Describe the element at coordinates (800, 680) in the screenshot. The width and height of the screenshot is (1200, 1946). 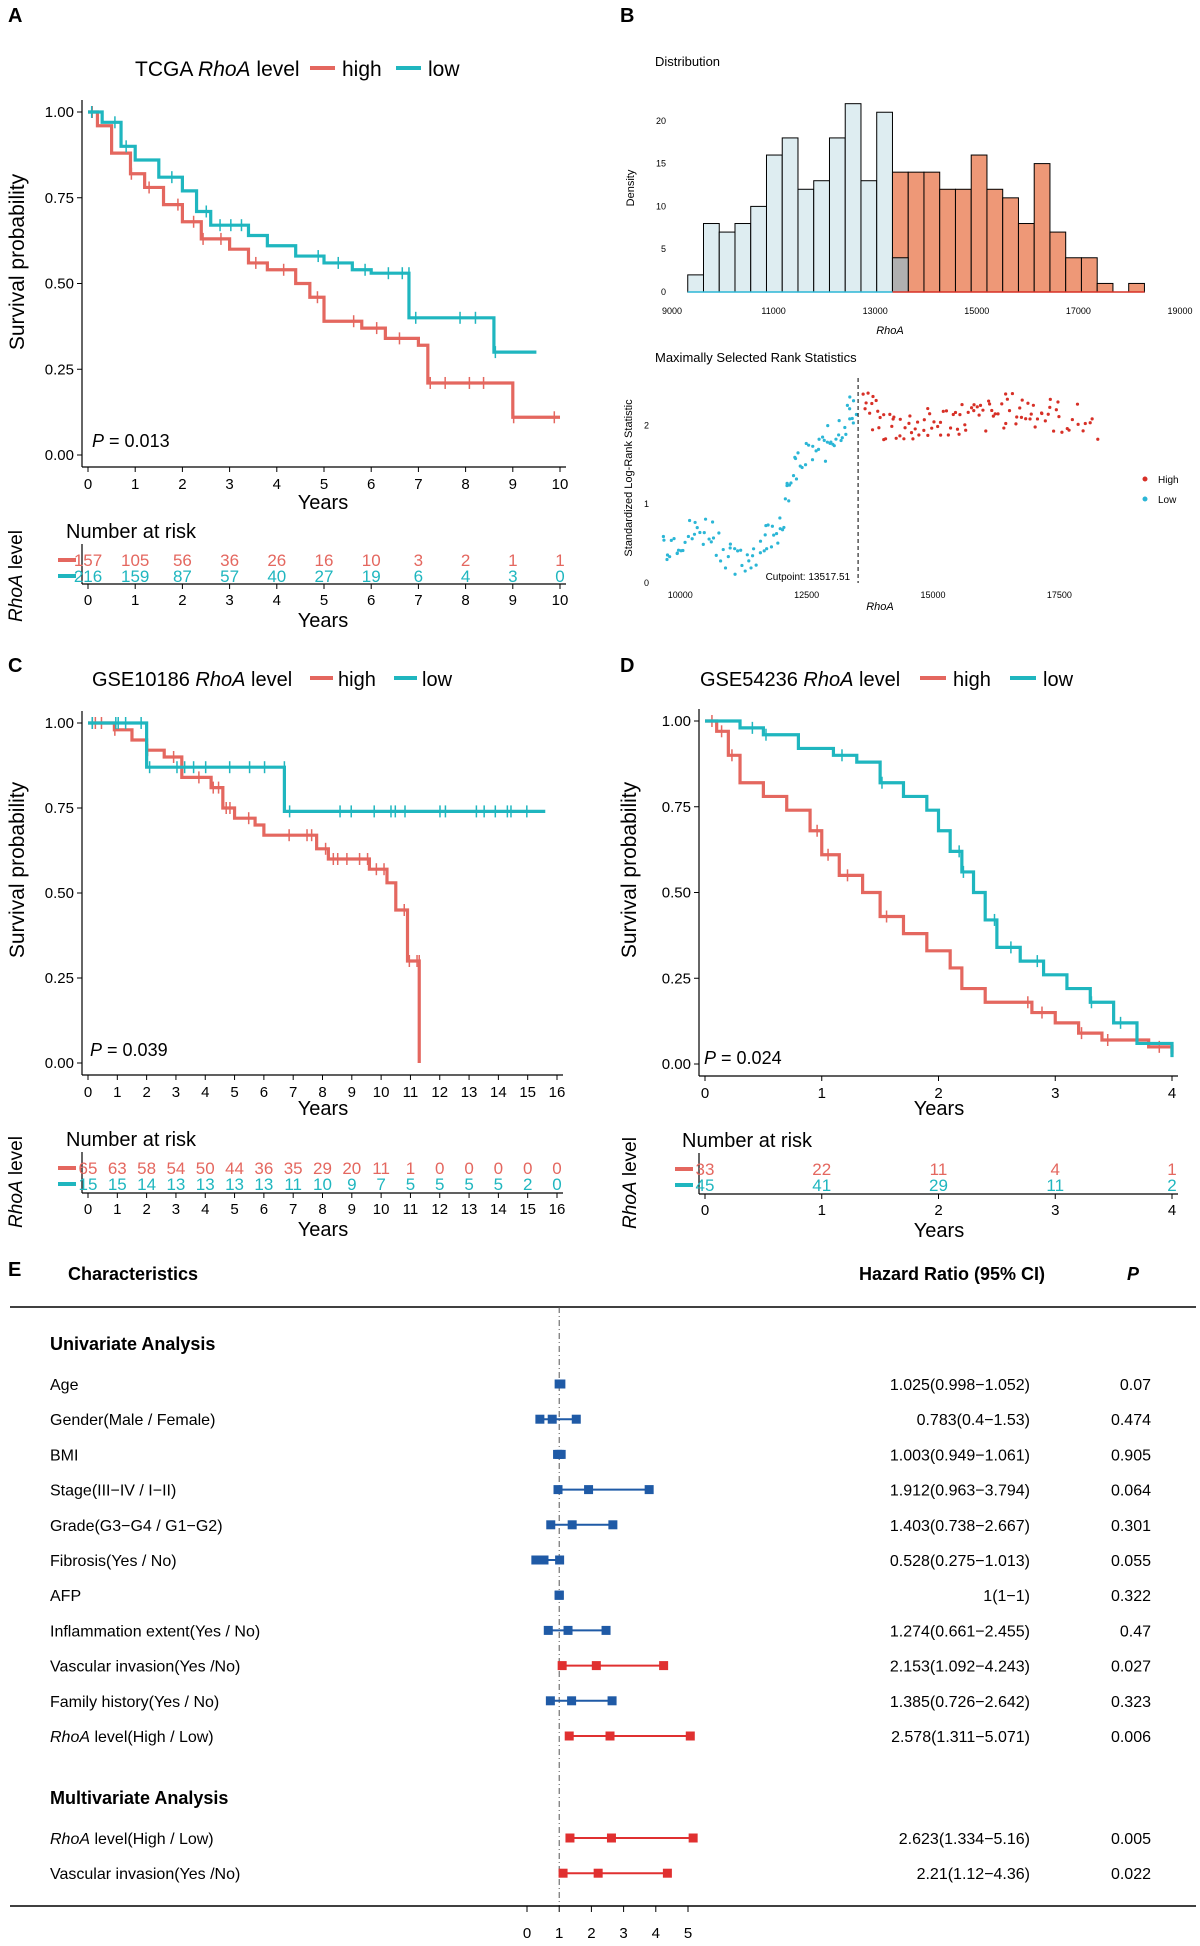
I see `panel-d-legend: GSE54236 RhoA level` at that location.